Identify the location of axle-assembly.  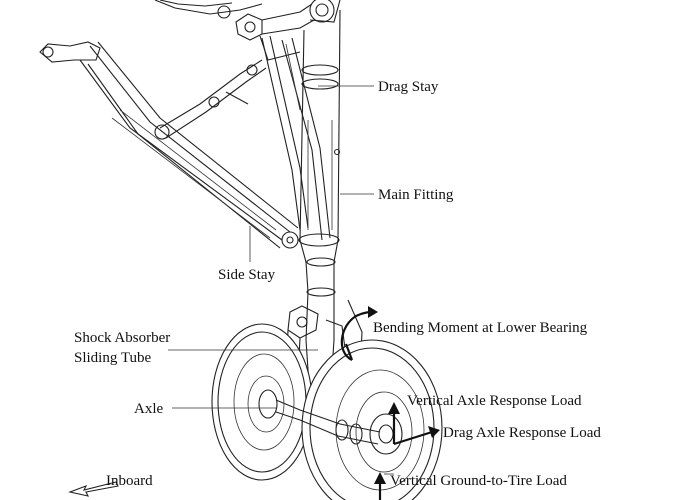
(328, 422).